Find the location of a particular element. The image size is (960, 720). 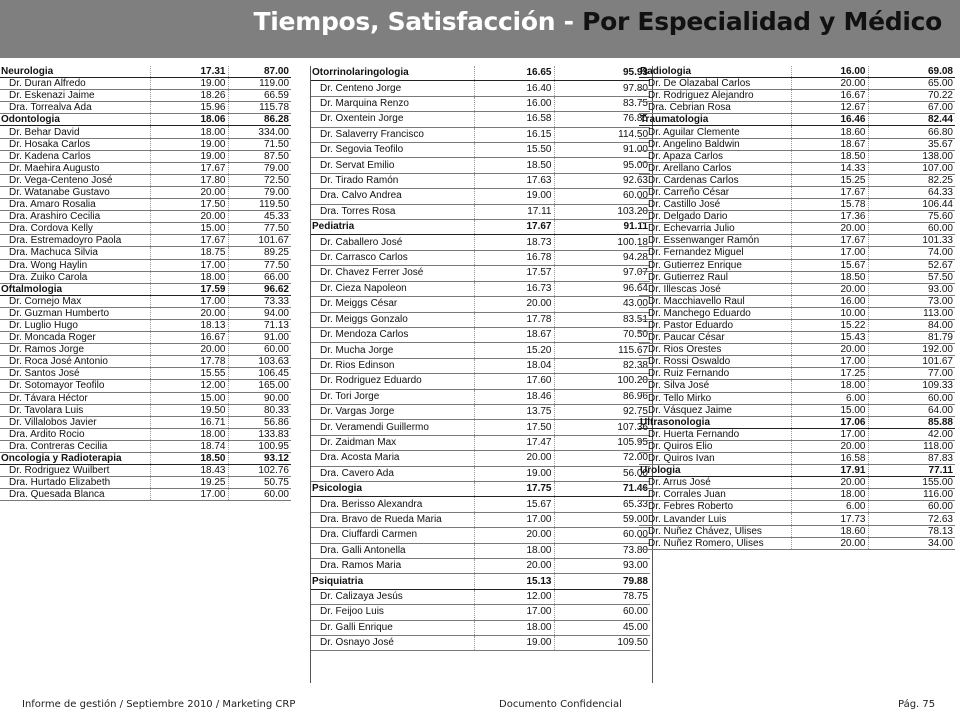

doctor-row: Dr. Quiros Ivan 16.58 87.83 is located at coordinates (797, 459).